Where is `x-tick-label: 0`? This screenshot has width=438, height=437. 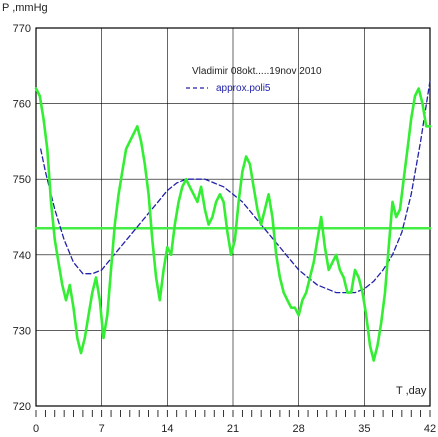
x-tick-label: 0 is located at coordinates (36, 429).